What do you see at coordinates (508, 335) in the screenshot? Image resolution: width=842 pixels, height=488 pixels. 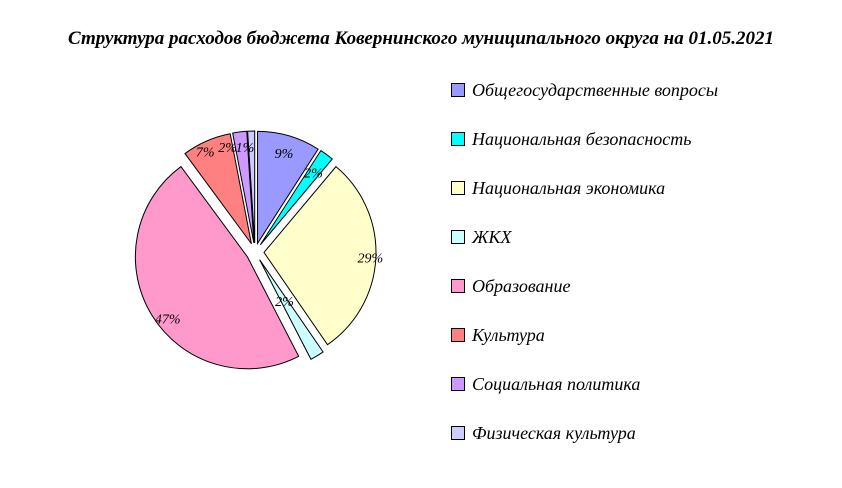 I see `legend-label: Культура` at bounding box center [508, 335].